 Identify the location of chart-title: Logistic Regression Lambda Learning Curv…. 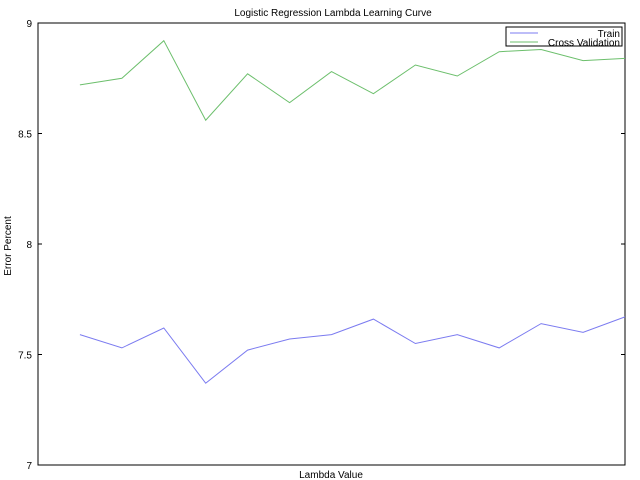
(333, 13).